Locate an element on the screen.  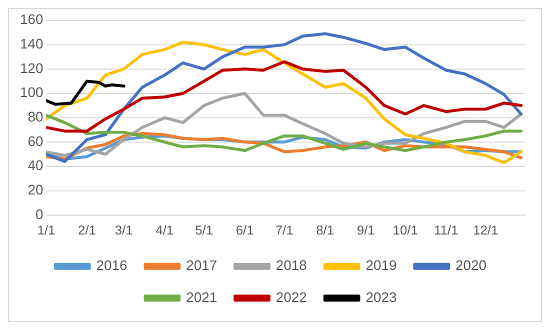
x-tick-label: 2/1 is located at coordinates (87, 230).